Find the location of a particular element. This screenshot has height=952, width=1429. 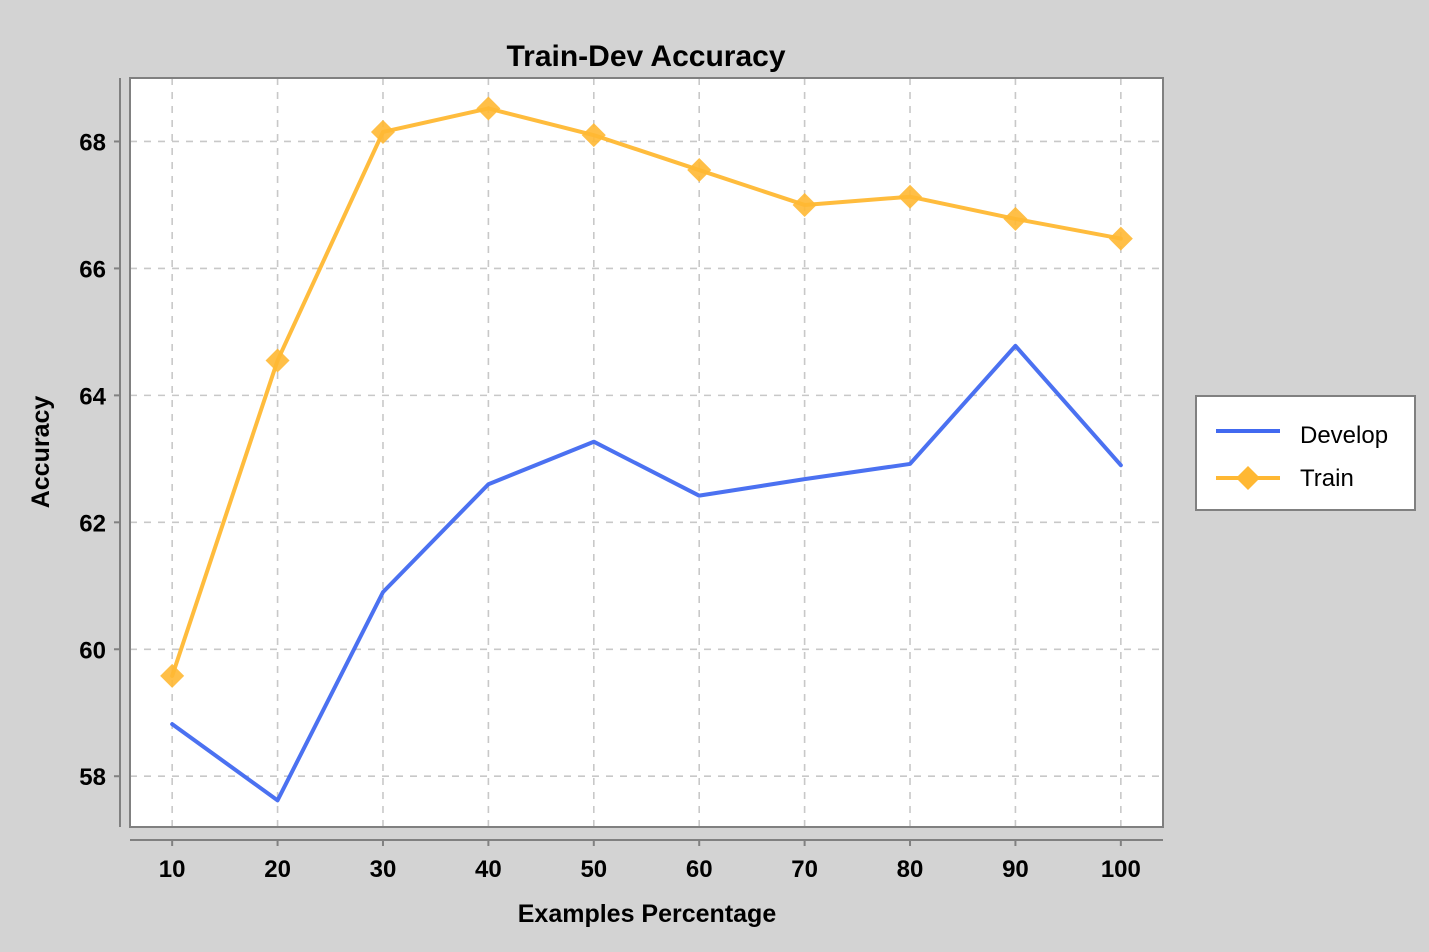

y-axis-ticks: 58 60 62 64 66 68 is located at coordinates (99, 460).